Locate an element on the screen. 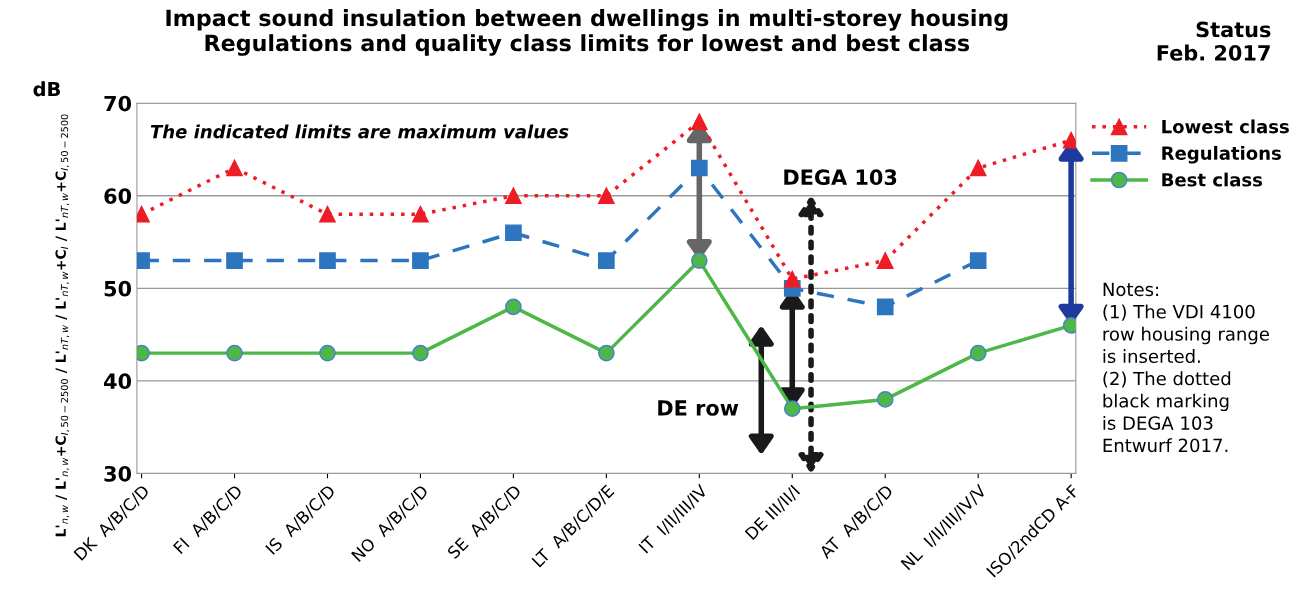 The image size is (1304, 607). text: Notes: (1) The VDI 4100 row housing range is inserted. (2) The dotted black marking is DEGA 103 Entwurf 2017. is located at coordinates (1186, 367).